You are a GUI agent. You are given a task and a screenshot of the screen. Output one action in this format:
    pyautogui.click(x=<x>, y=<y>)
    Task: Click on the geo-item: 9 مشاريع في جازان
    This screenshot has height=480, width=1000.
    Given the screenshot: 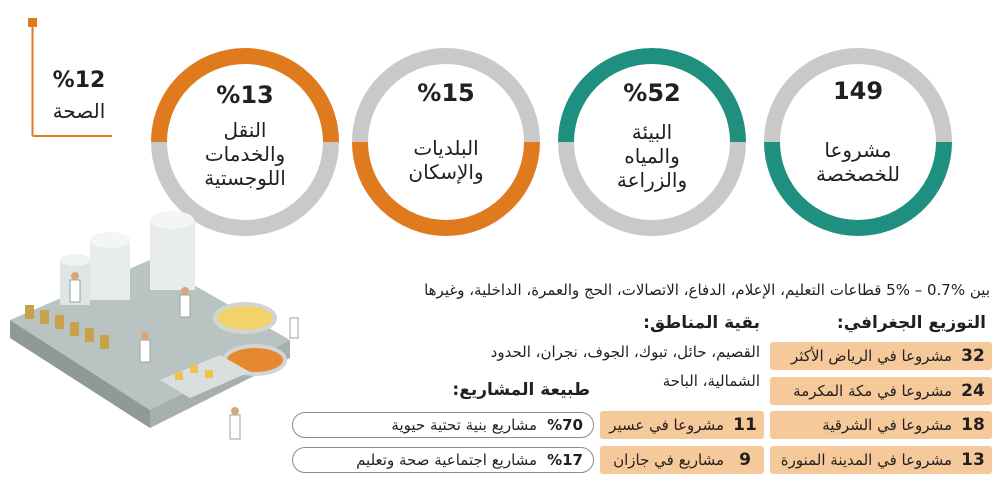 What is the action you would take?
    pyautogui.click(x=682, y=460)
    